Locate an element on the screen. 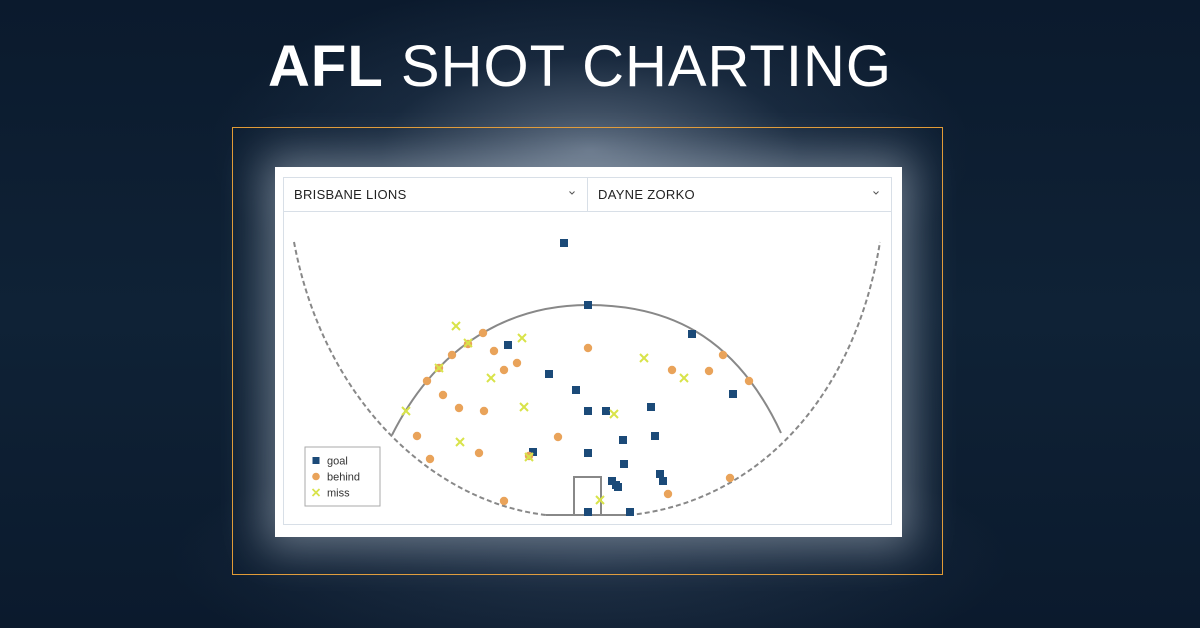 This screenshot has height=628, width=1200. team-select-value: BRISBANE LIONS is located at coordinates (350, 194).